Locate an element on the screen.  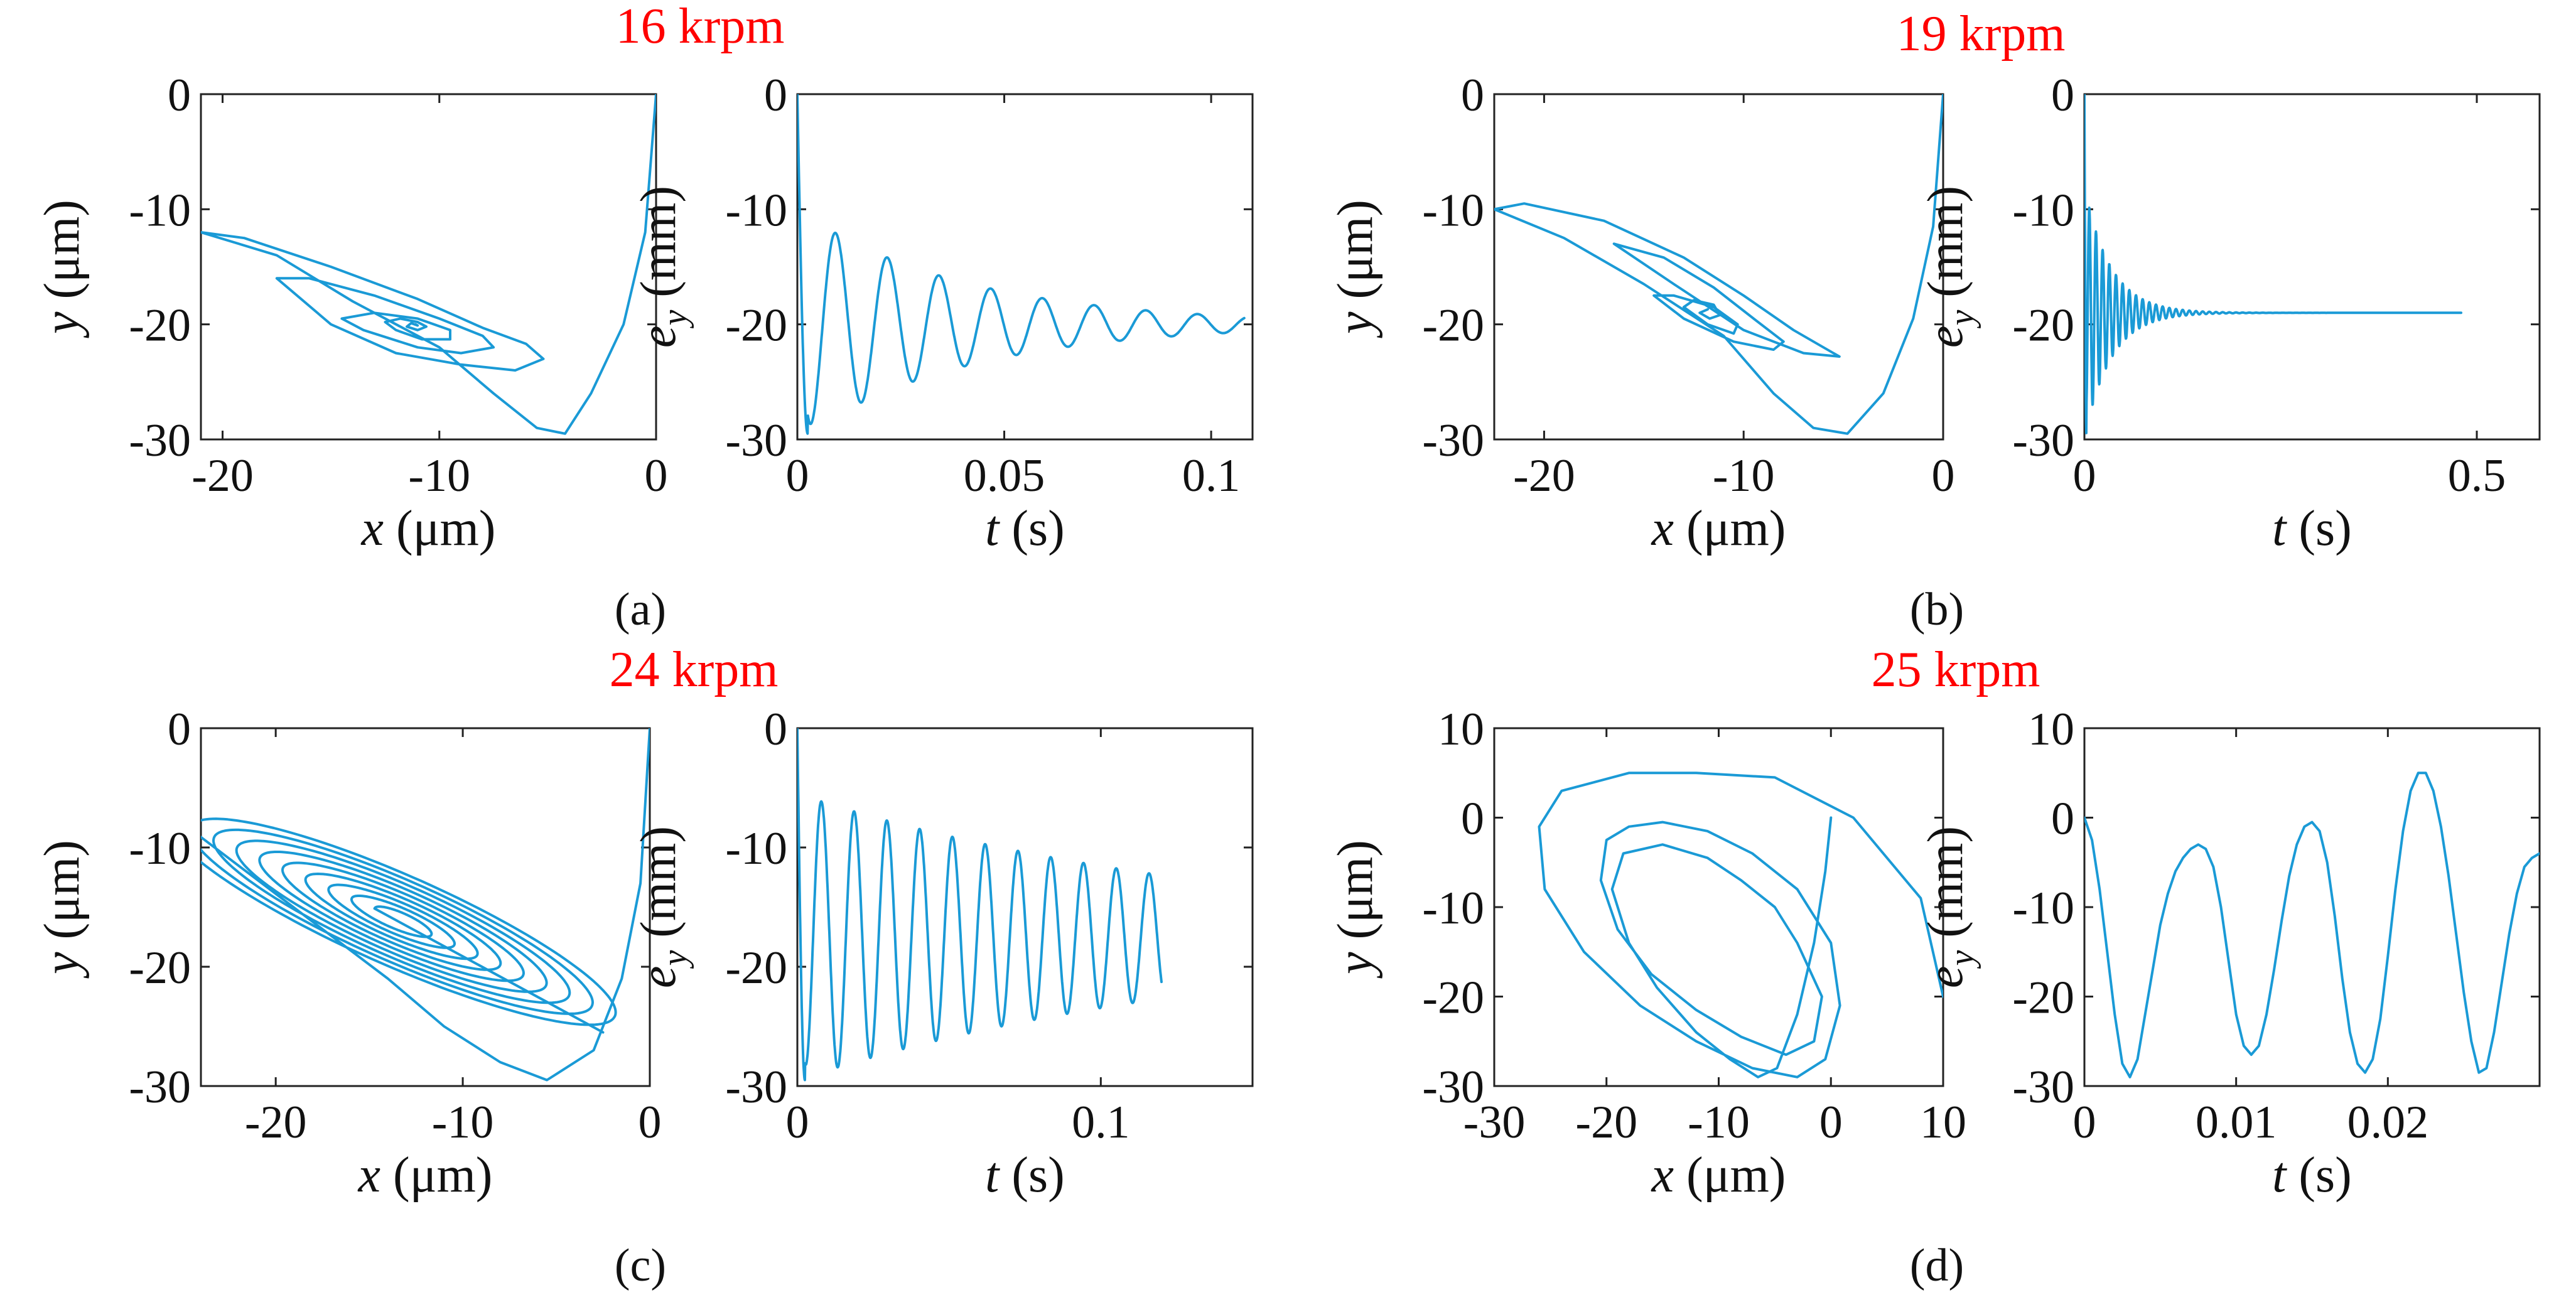
panel-caption: (b) is located at coordinates (1937, 609).